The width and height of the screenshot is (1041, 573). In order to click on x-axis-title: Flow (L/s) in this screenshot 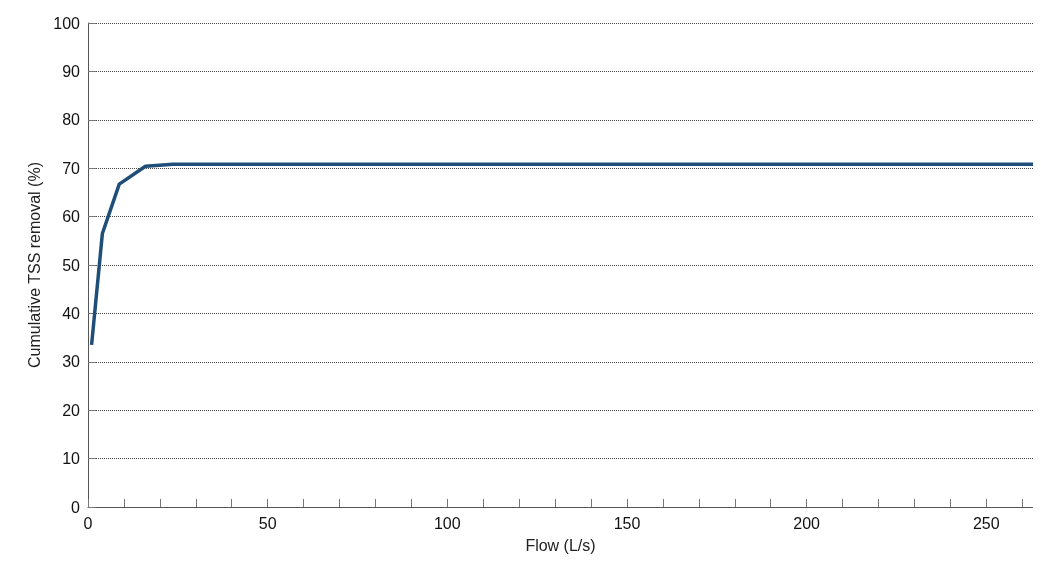, I will do `click(560, 545)`.